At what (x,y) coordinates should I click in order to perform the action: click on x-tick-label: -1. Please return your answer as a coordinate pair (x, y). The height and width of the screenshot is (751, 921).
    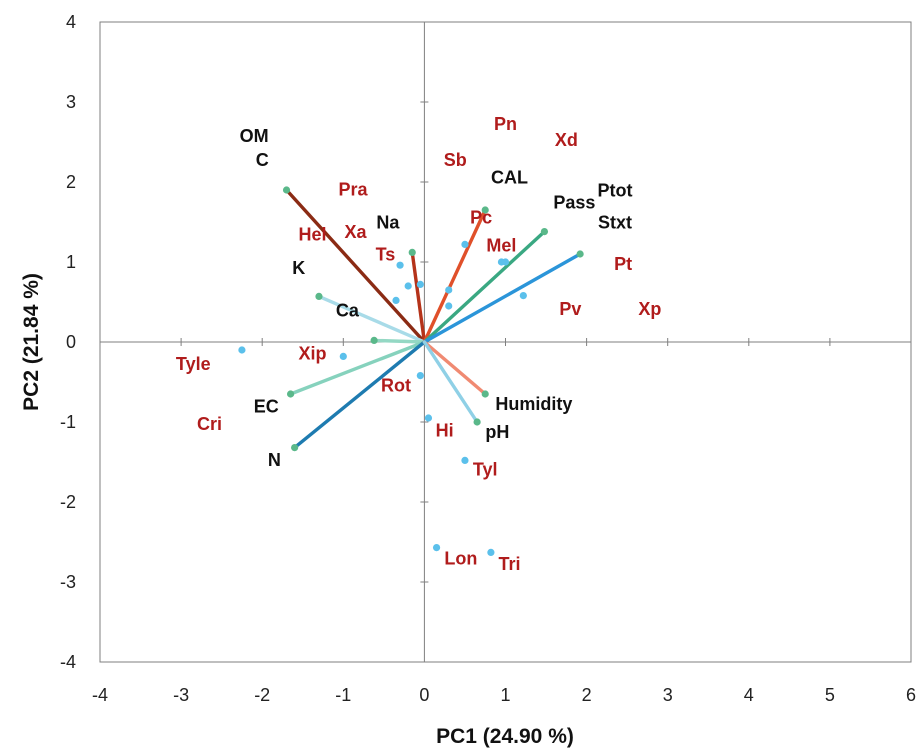
    Looking at the image, I should click on (343, 695).